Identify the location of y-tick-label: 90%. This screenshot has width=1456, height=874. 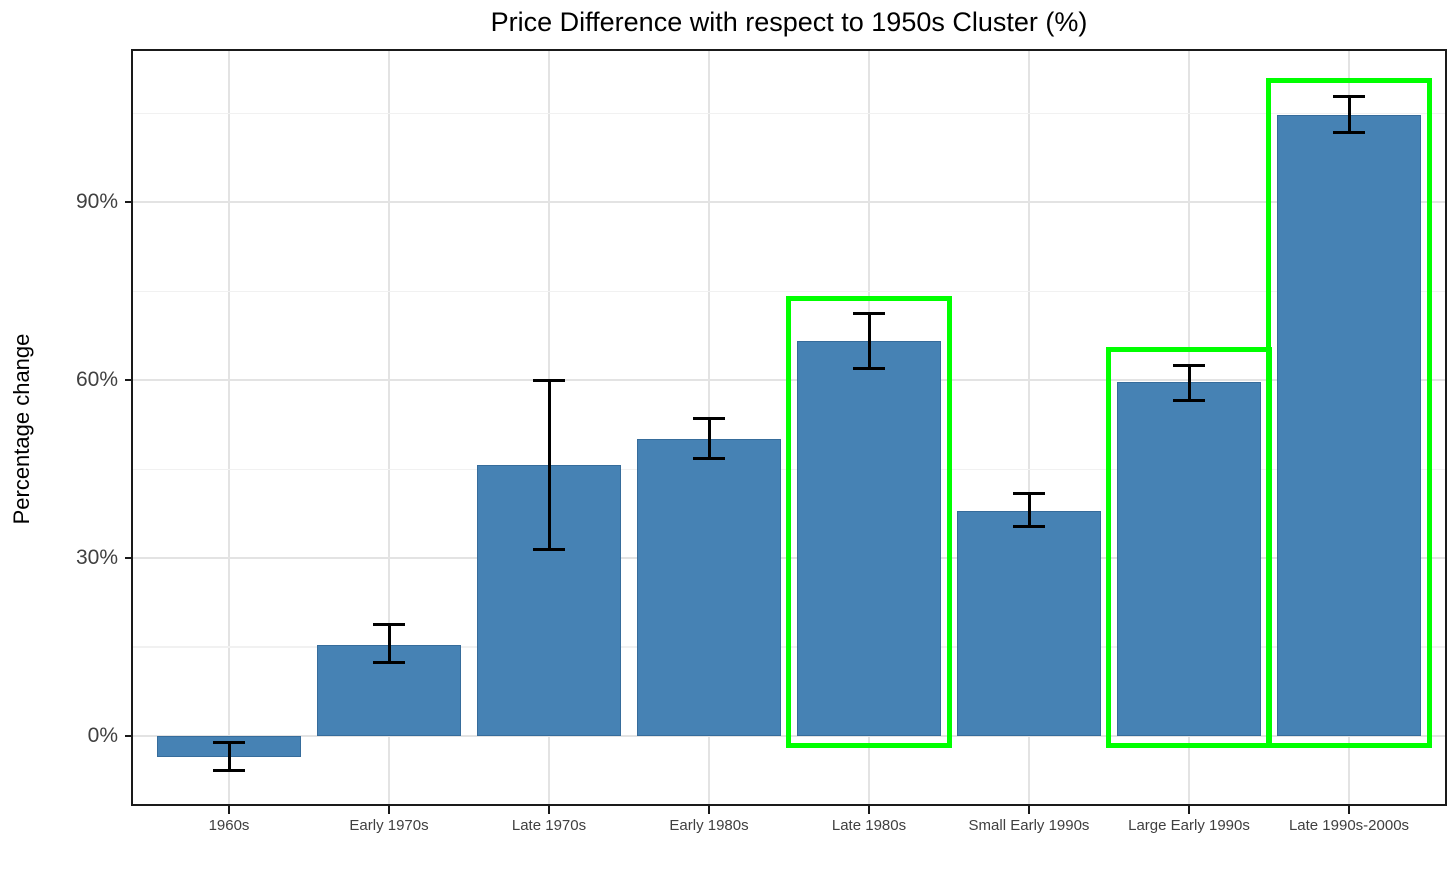
(96, 202).